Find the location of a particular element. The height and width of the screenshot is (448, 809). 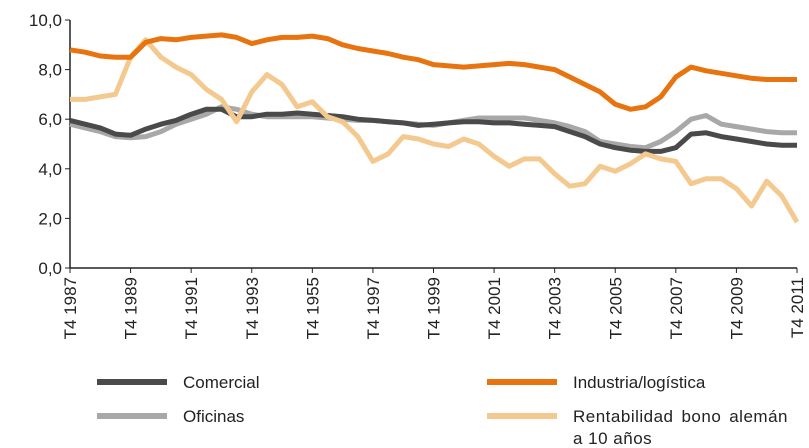

x-tick-label: T4 2005 is located at coordinates (615, 308).